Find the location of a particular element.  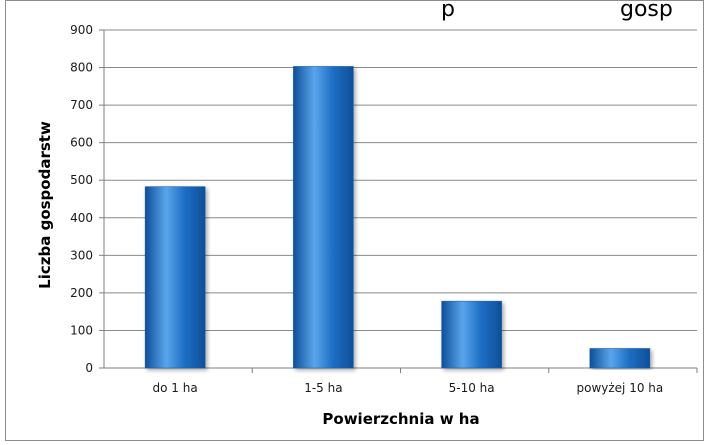

chart-title-fragment-left: p is located at coordinates (448, 11).